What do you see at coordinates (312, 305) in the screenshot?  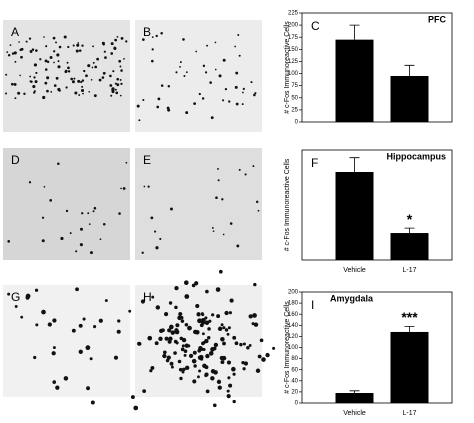 I see `panel-label: I` at bounding box center [312, 305].